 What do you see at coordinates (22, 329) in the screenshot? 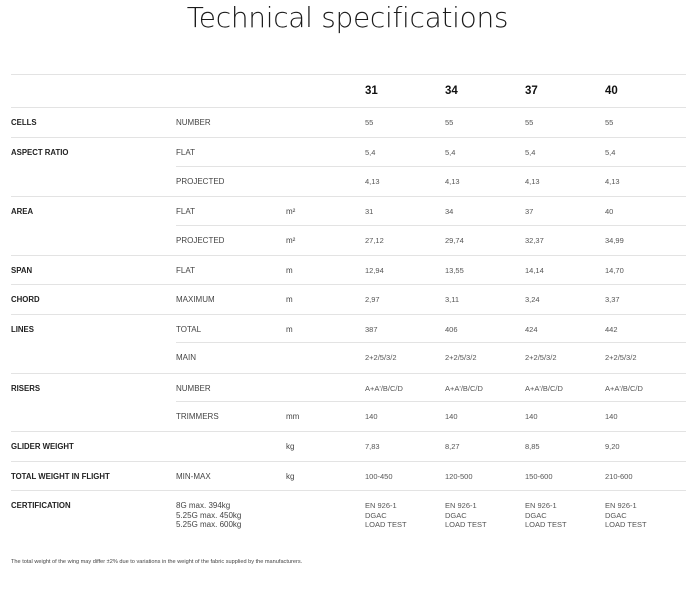
I see `row-label: LINES` at bounding box center [22, 329].